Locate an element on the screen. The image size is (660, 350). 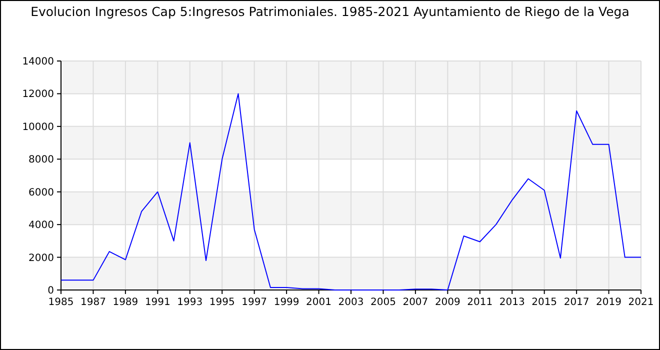
x-tick-label: 2017 is located at coordinates (577, 302).